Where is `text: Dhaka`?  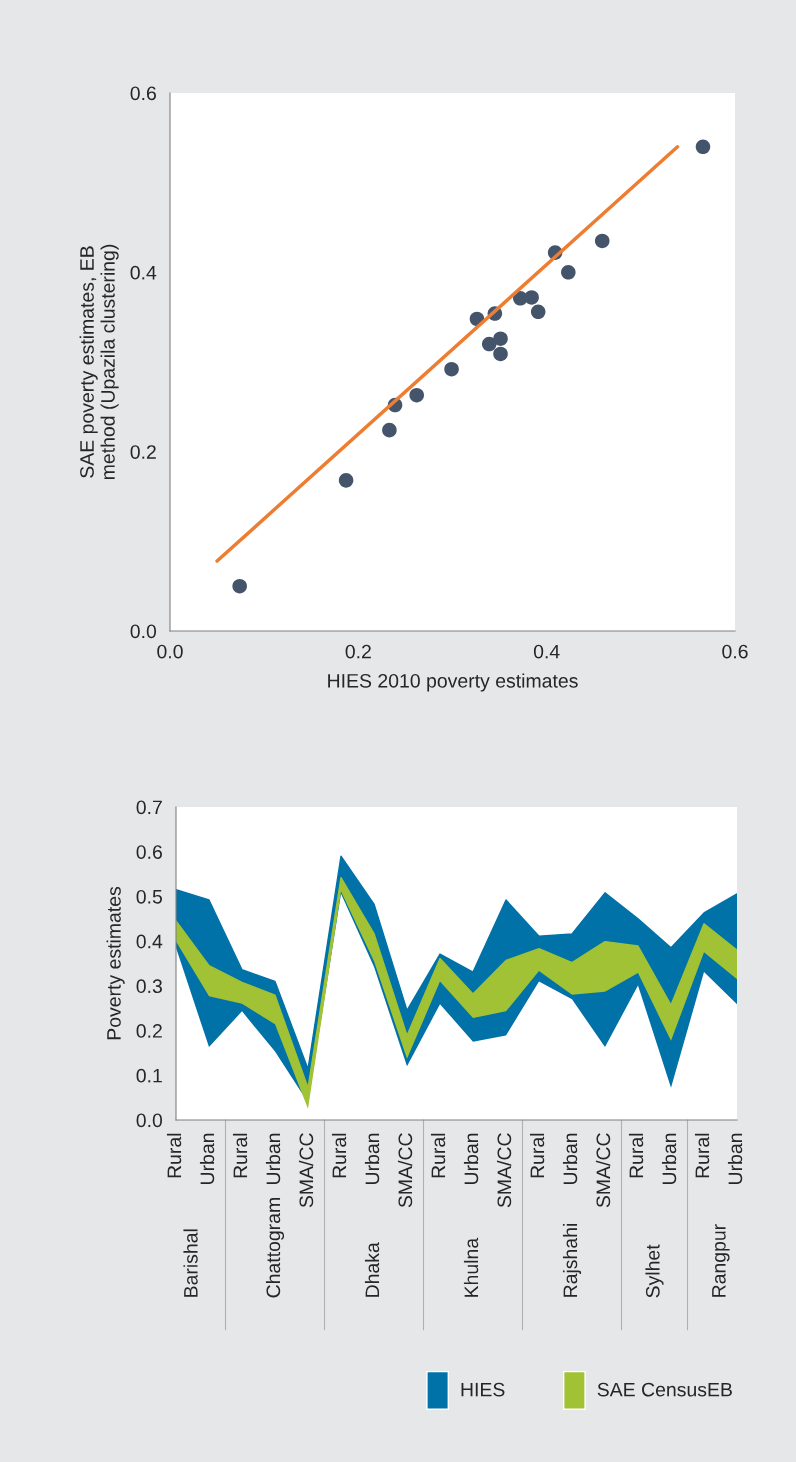 text: Dhaka is located at coordinates (372, 1269).